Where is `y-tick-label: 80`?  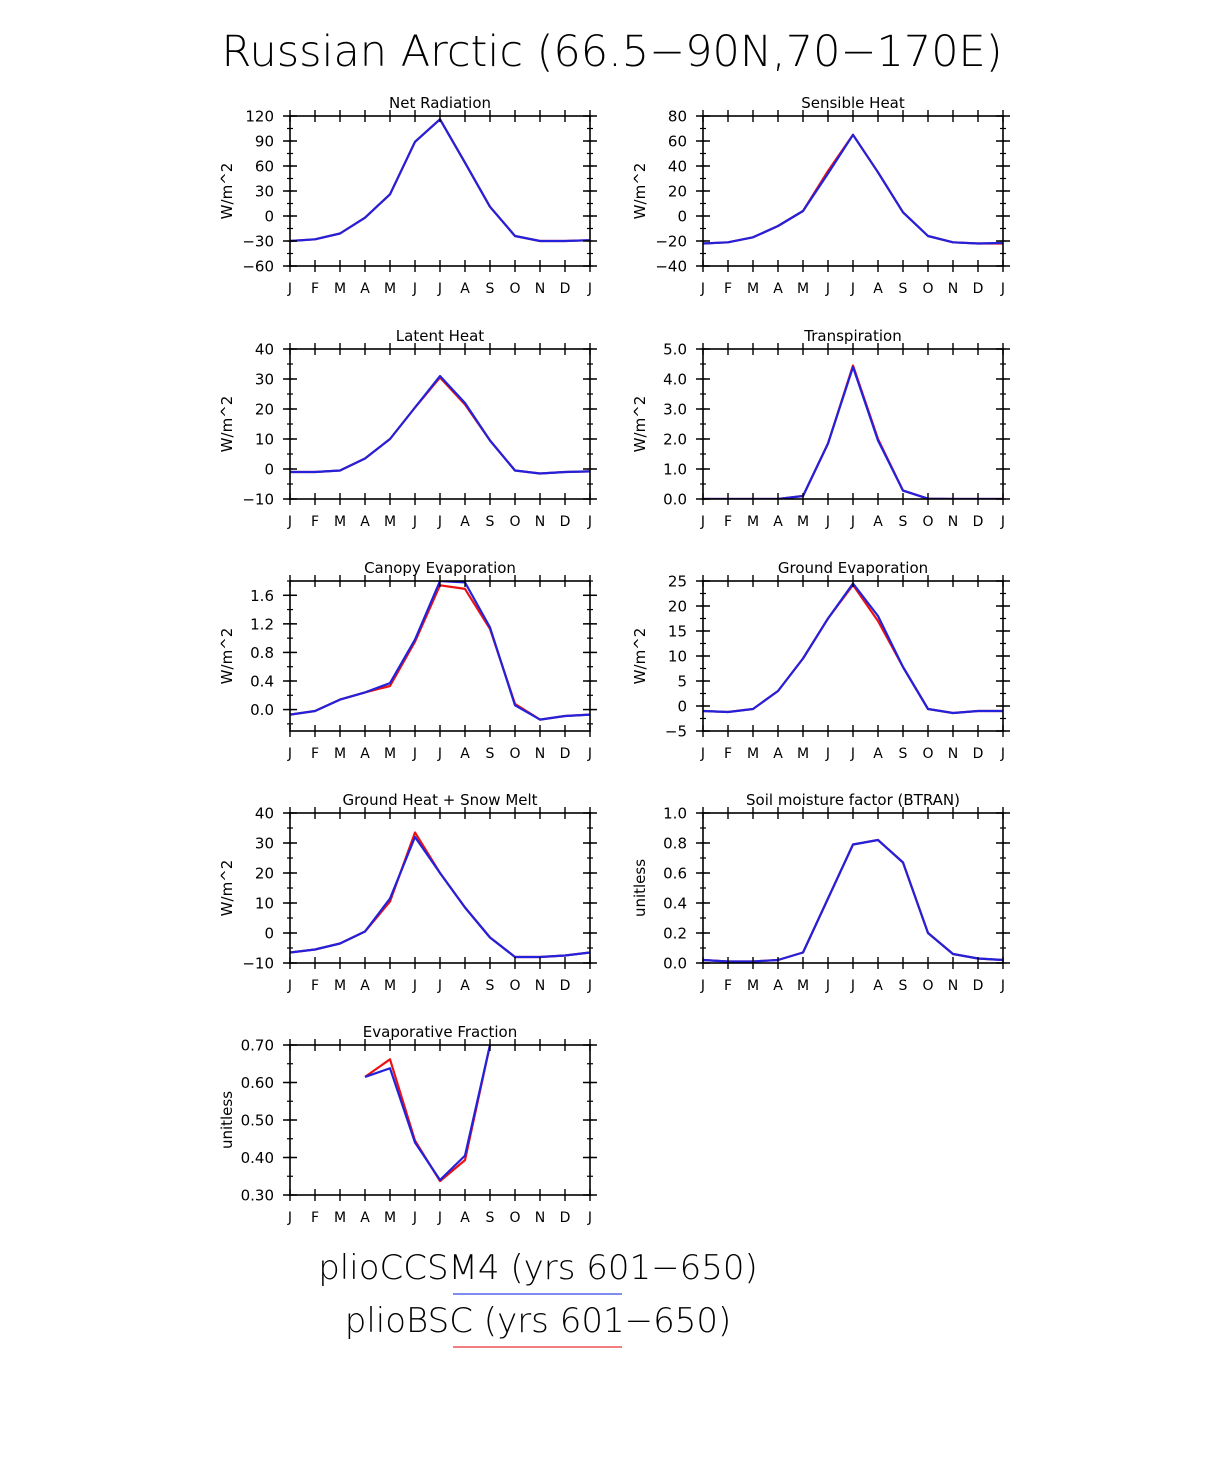
y-tick-label: 80 is located at coordinates (677, 117).